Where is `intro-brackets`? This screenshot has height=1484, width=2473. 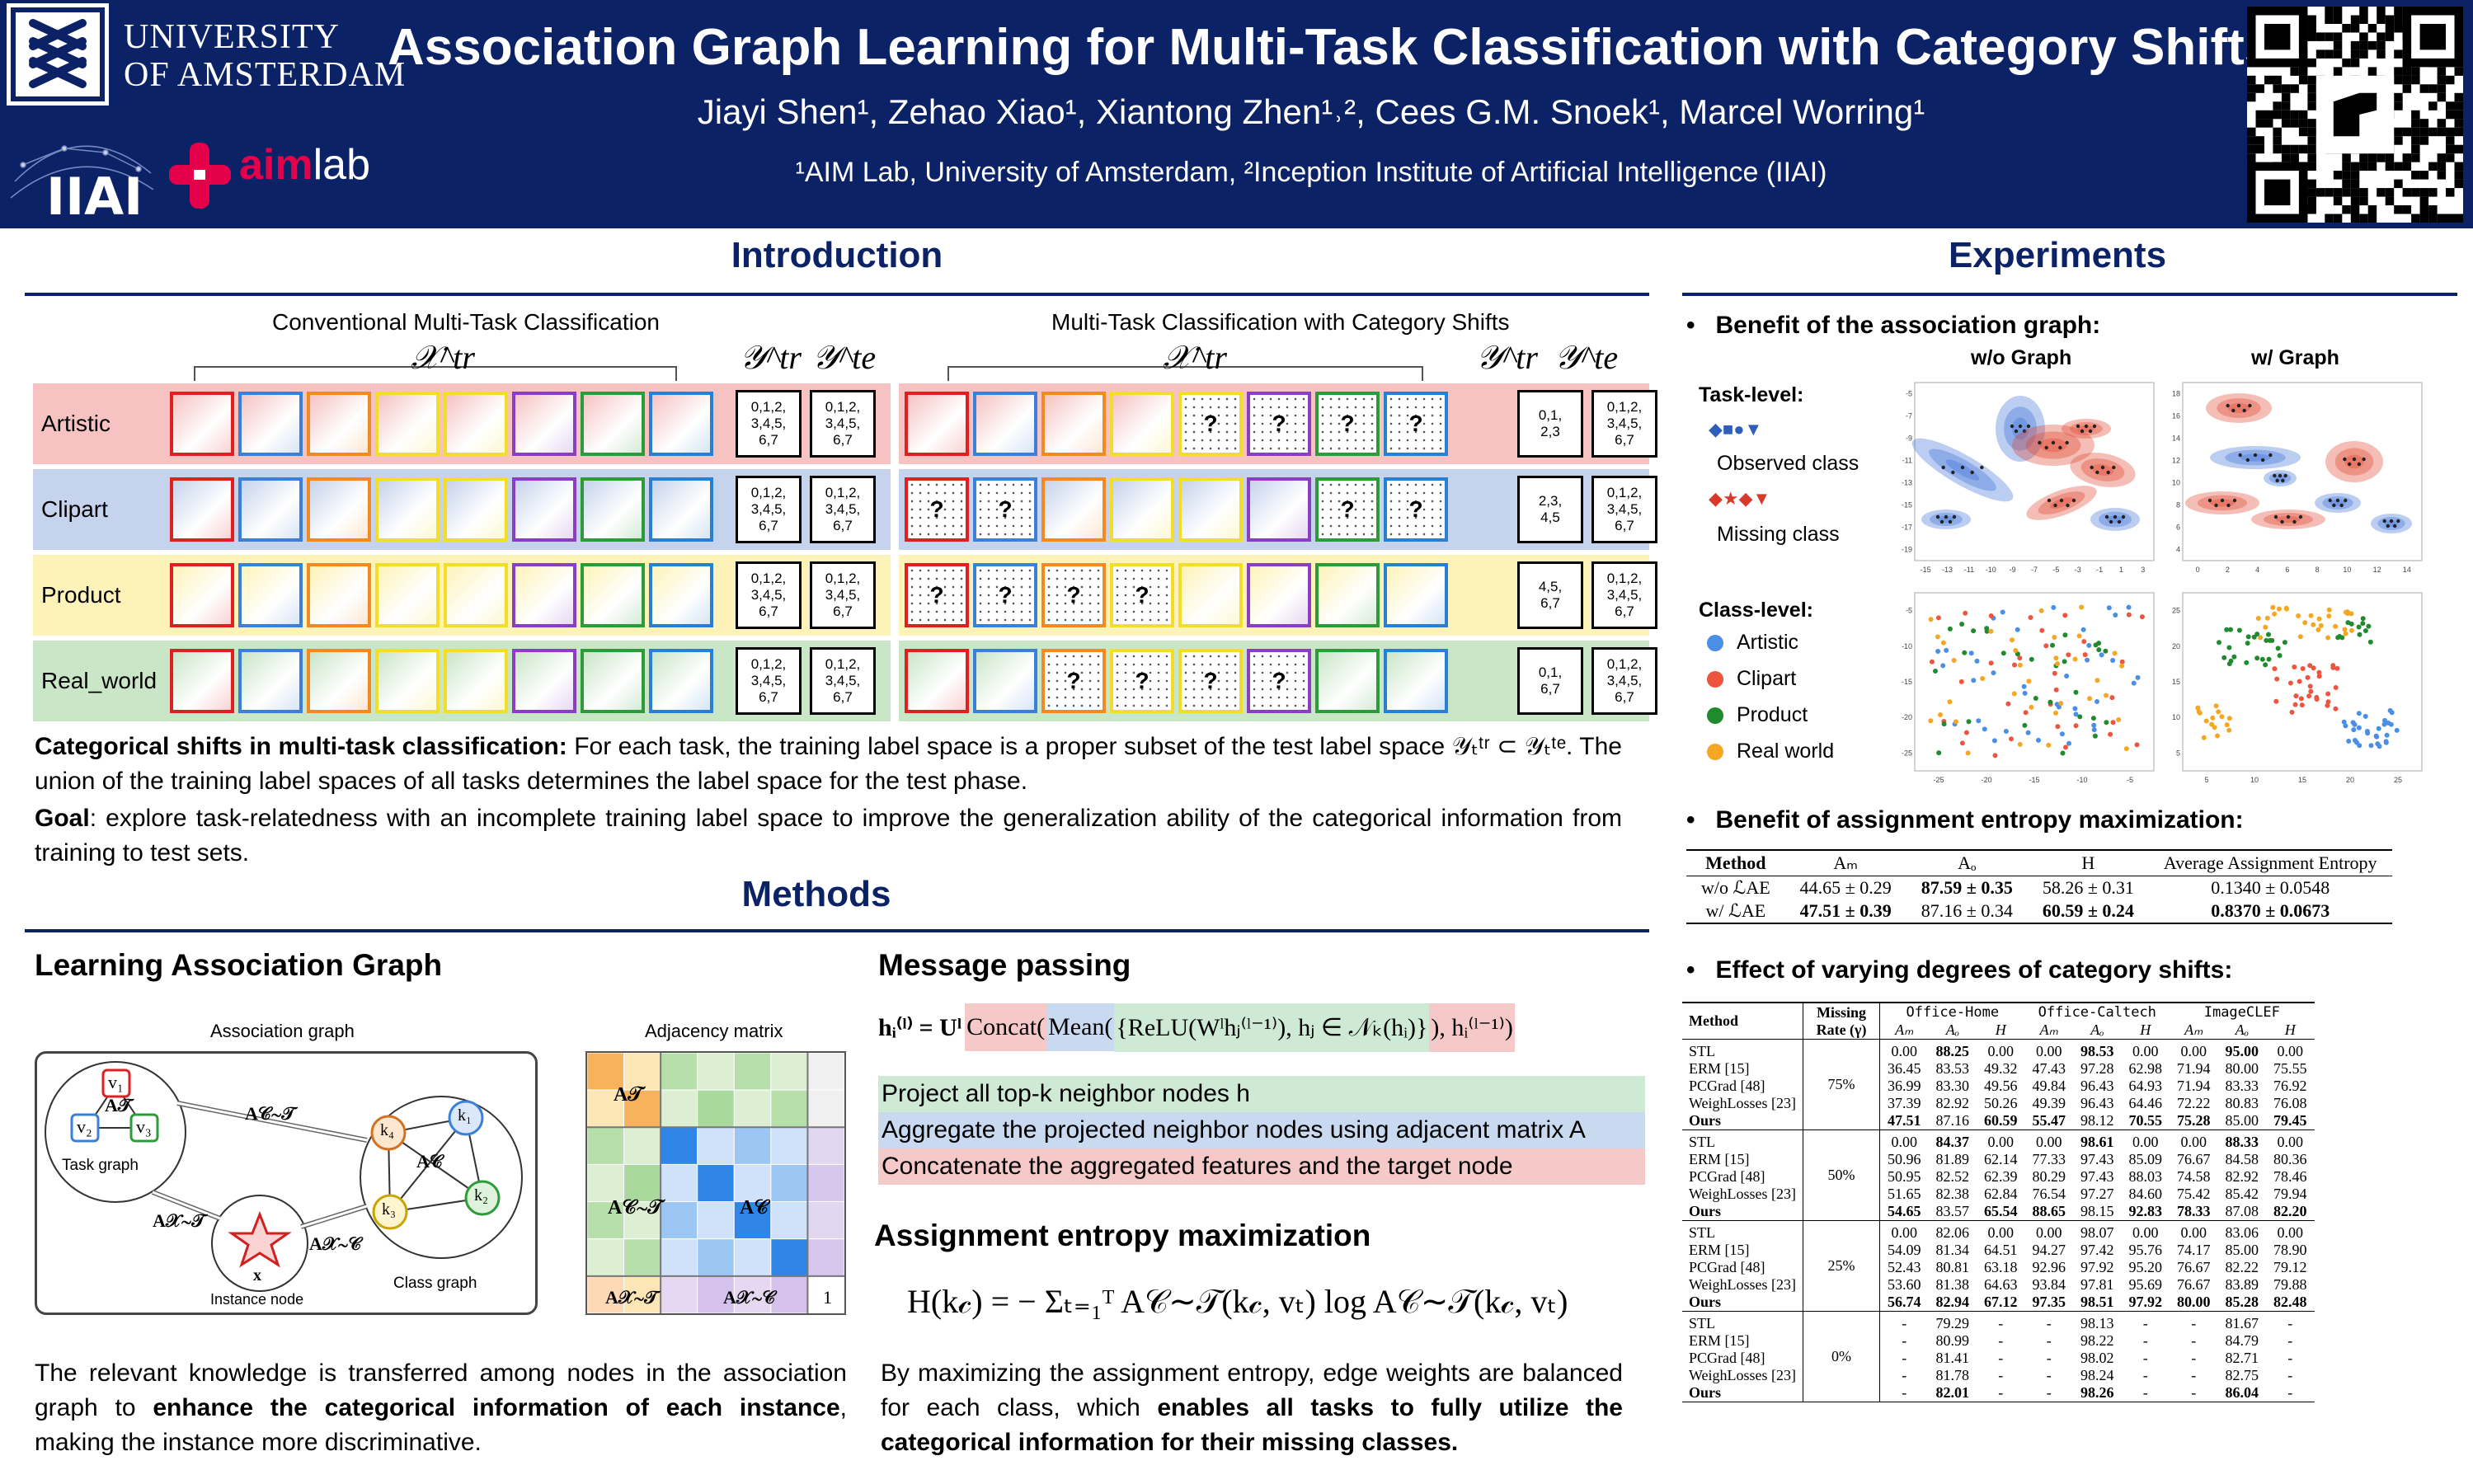
intro-brackets is located at coordinates (808, 373).